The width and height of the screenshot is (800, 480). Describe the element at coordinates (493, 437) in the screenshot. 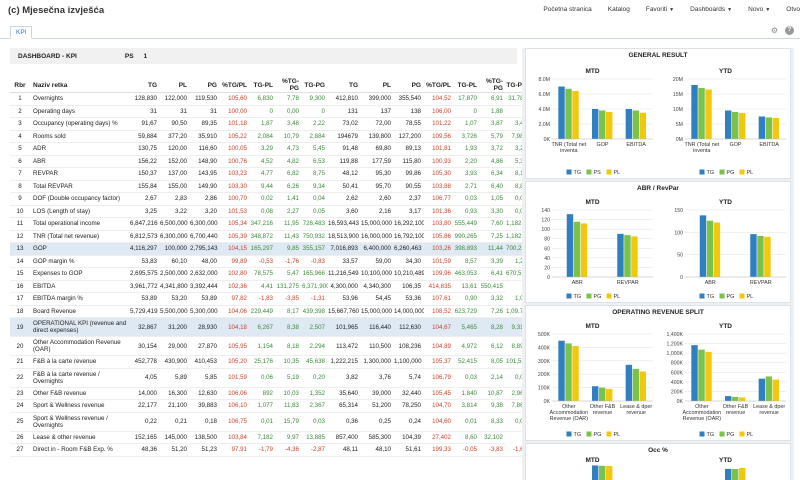

I see `table-cell: 32,102` at that location.